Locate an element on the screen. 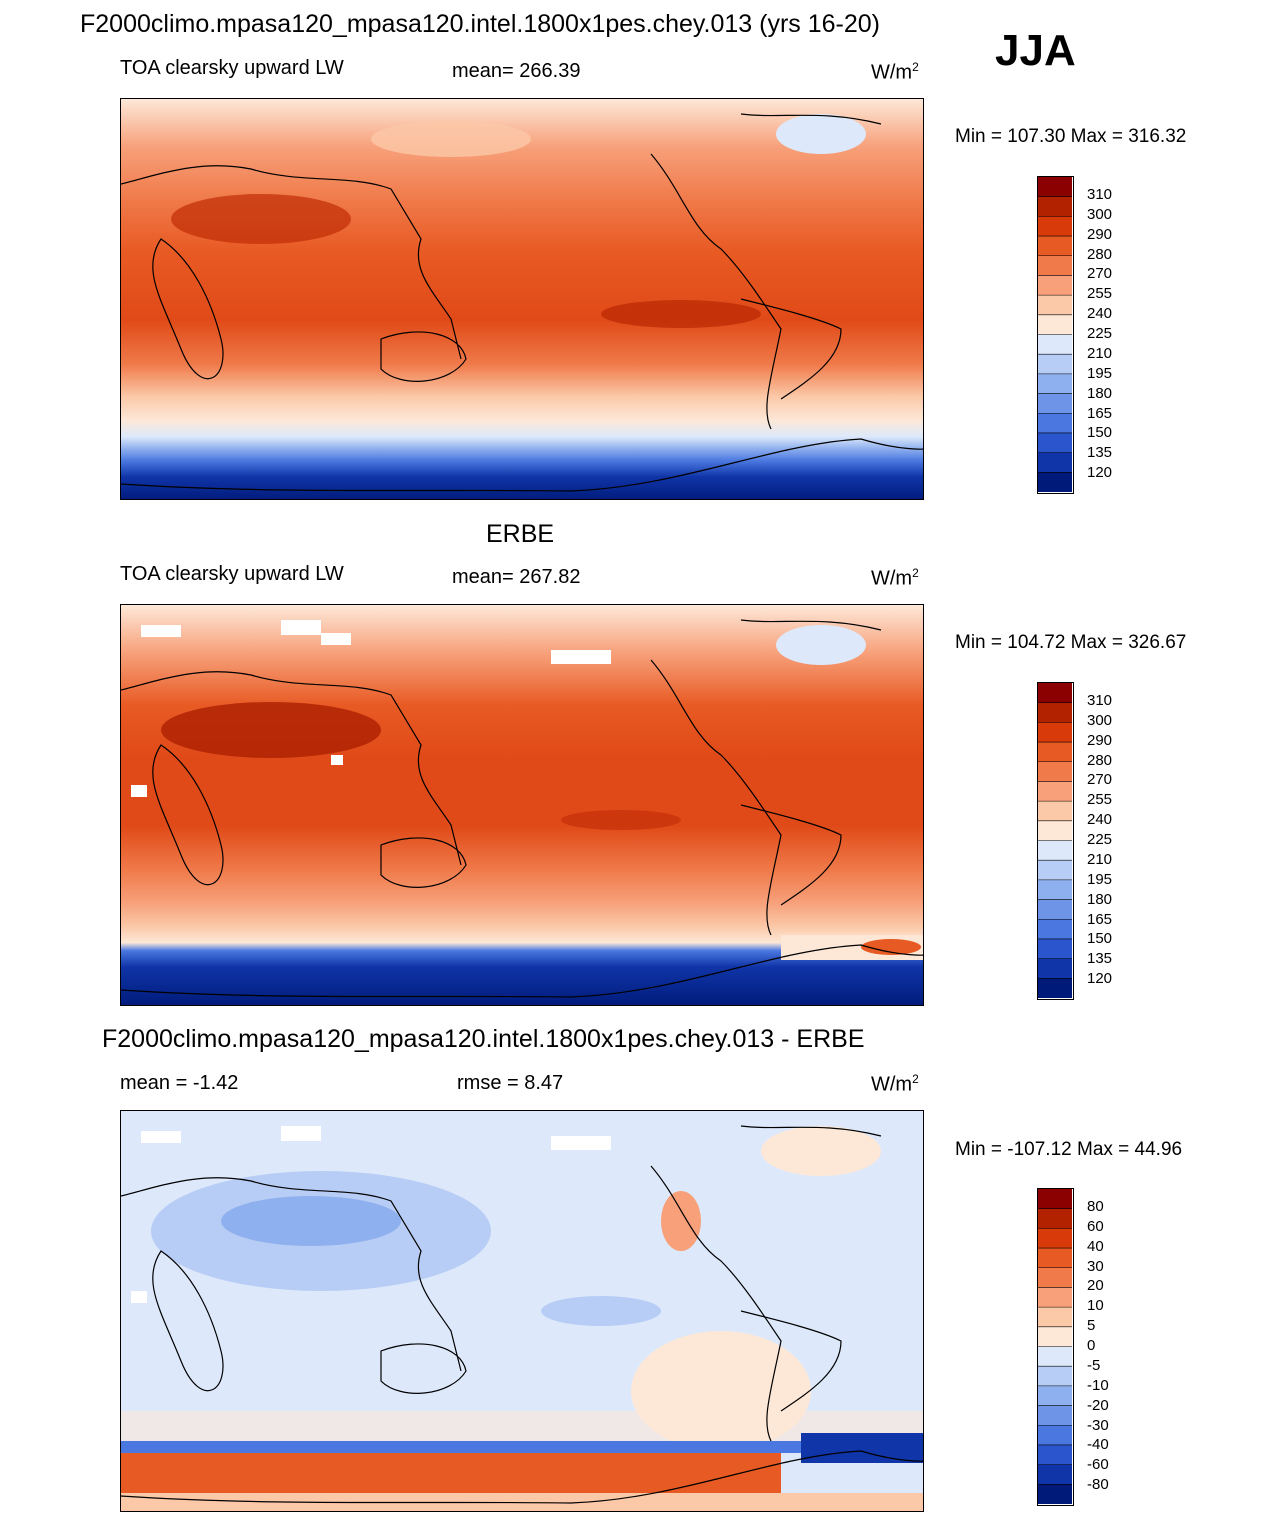  model-colorbar-tick-label: 135 is located at coordinates (1100, 453).